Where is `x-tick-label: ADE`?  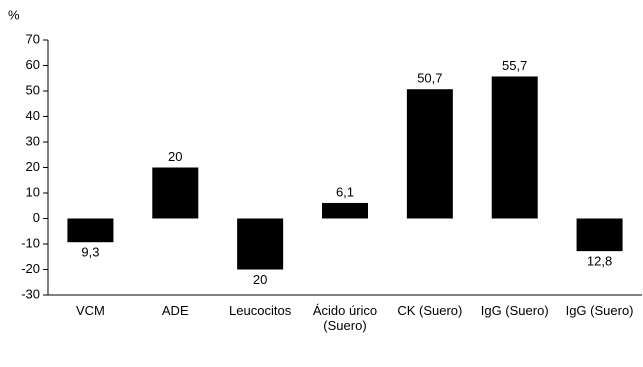
x-tick-label: ADE is located at coordinates (175, 310).